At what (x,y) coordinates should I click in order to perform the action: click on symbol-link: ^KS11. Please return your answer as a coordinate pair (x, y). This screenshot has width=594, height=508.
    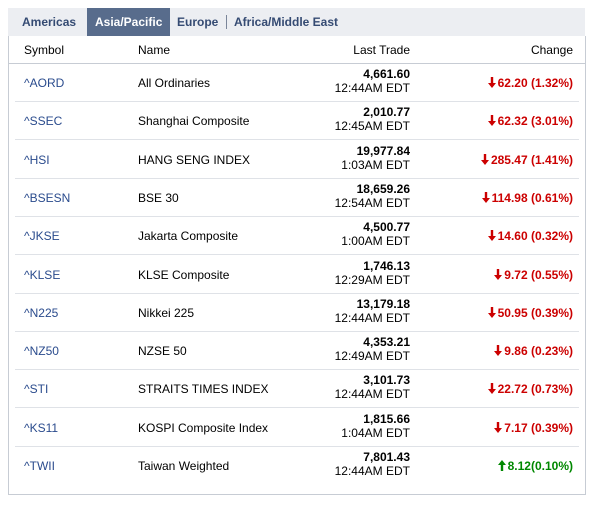
    Looking at the image, I should click on (41, 427).